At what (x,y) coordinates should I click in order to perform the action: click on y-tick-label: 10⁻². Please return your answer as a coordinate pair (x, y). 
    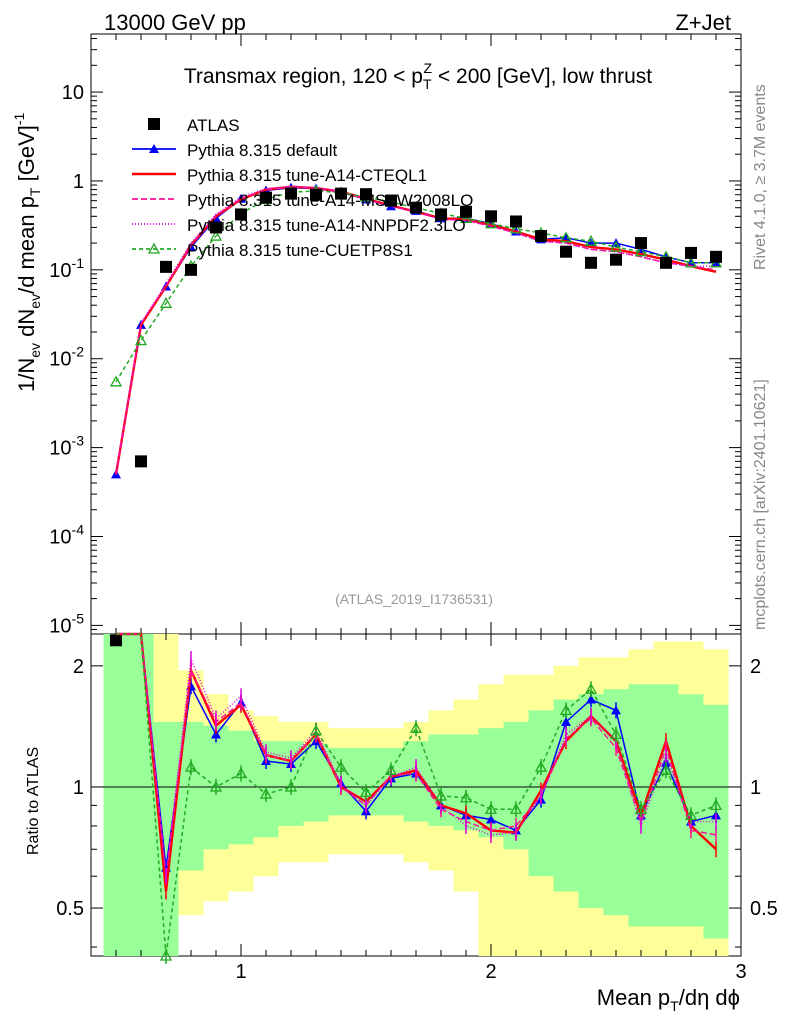
    Looking at the image, I should click on (66, 357).